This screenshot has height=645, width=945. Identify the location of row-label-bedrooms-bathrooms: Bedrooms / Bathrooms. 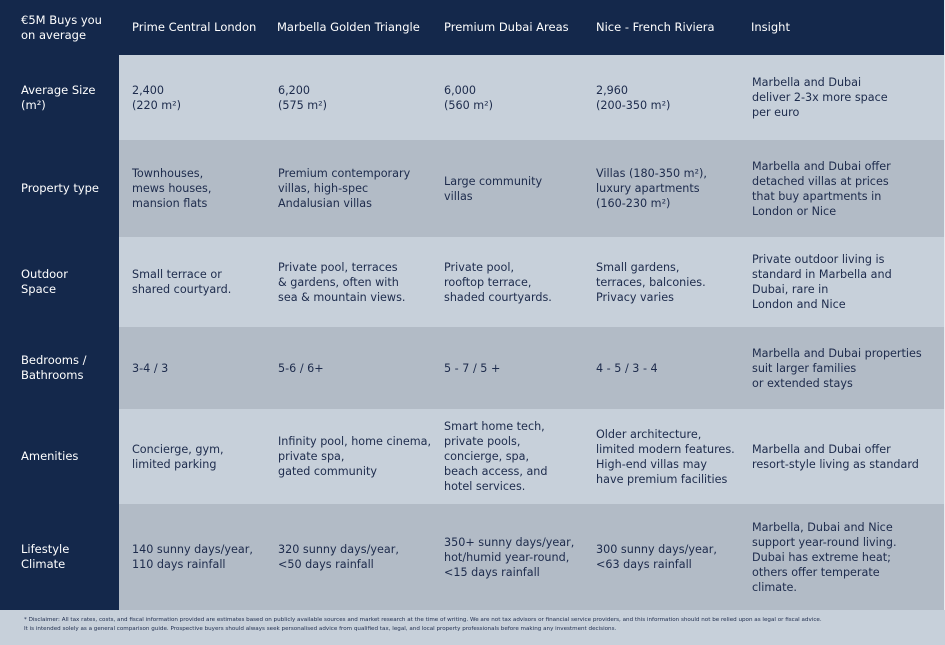
(59, 368).